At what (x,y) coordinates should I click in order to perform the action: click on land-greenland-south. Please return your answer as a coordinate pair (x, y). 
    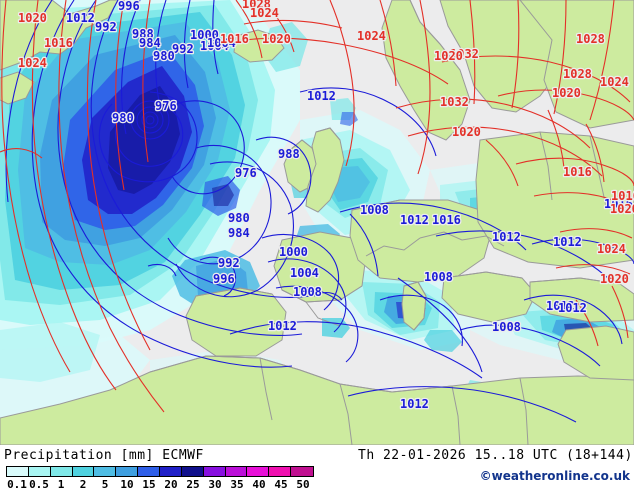
    Looking at the image, I should click on (17, 88).